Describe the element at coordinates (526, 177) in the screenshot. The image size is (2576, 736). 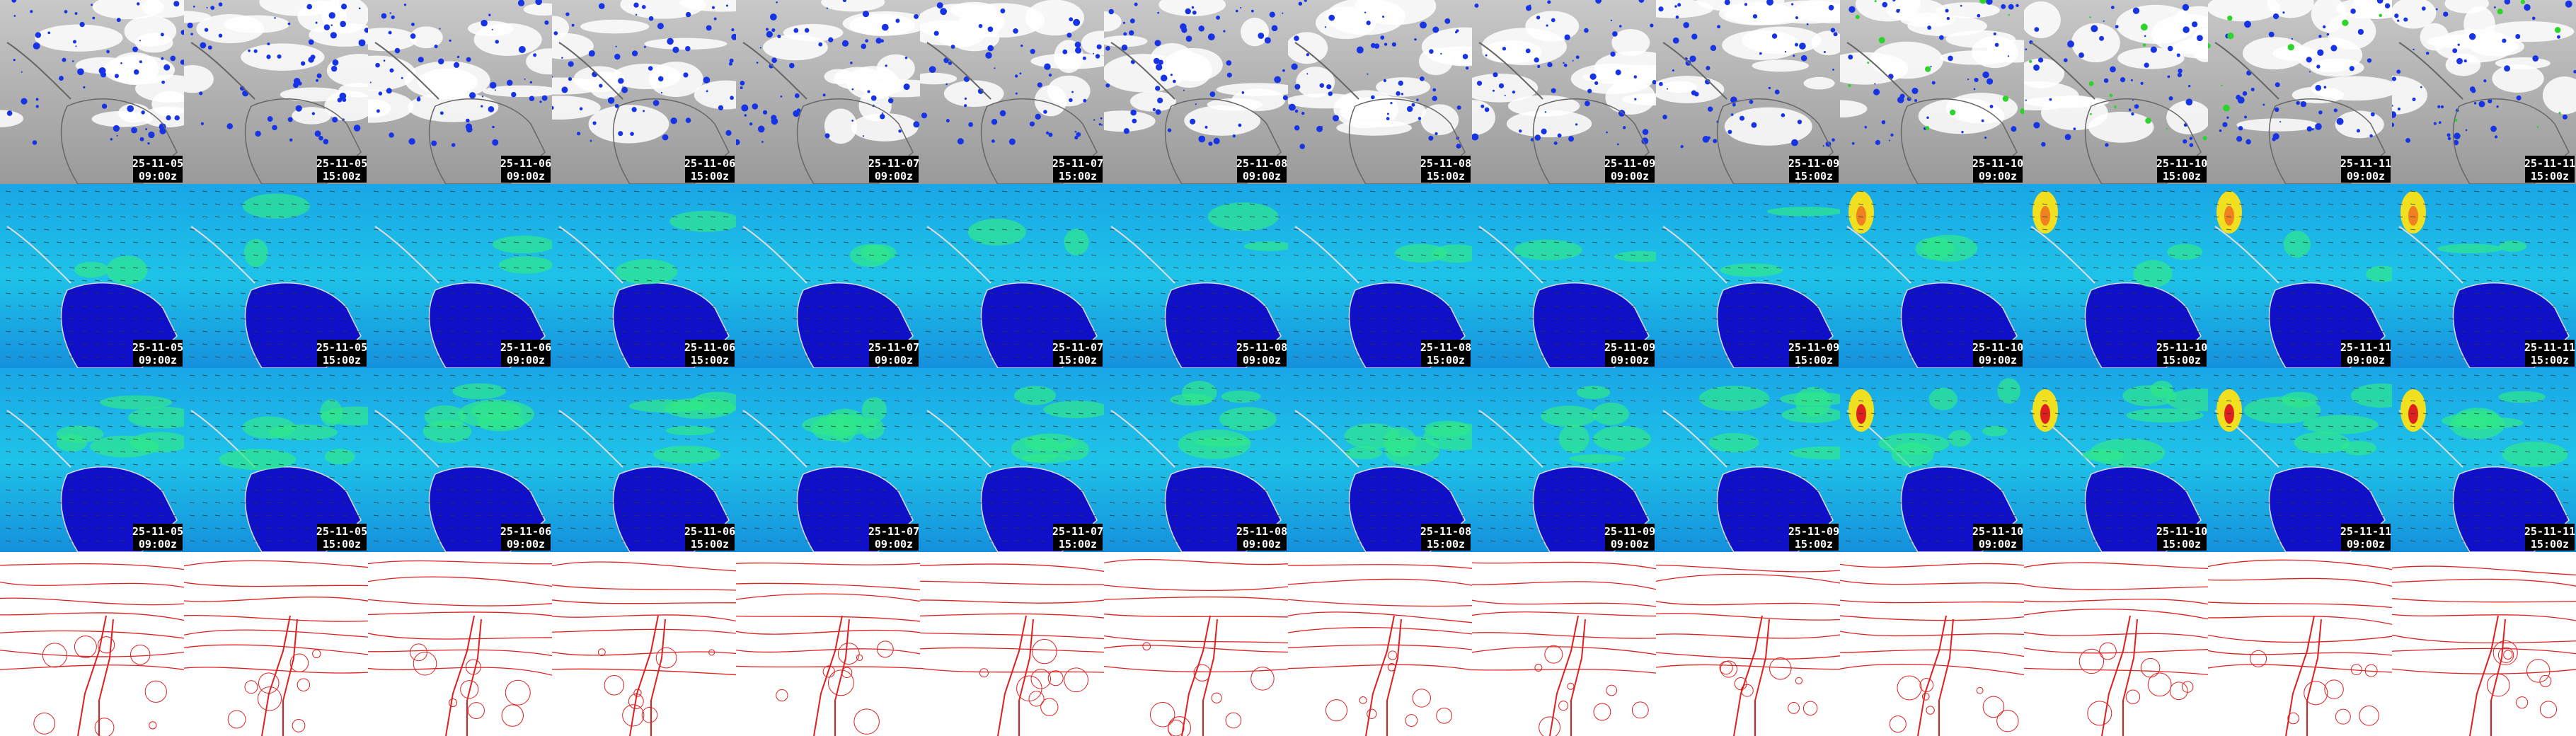
I see `timestamp-time: 09:00z` at that location.